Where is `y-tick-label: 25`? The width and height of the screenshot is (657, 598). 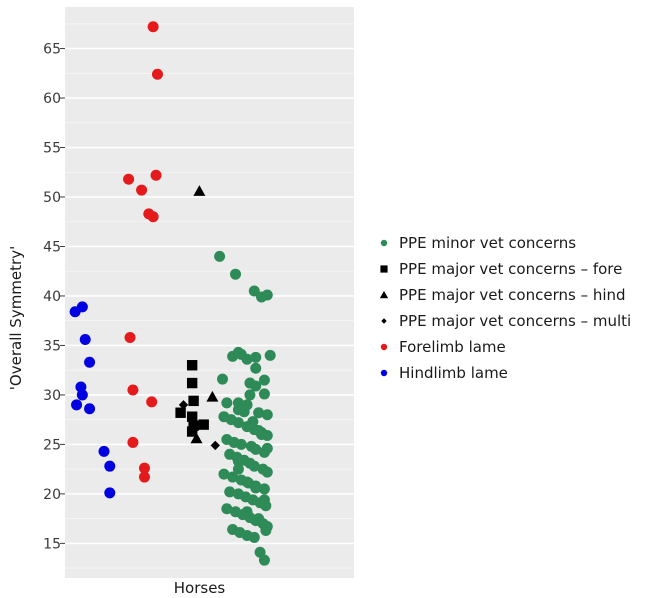 y-tick-label: 25 is located at coordinates (52, 445).